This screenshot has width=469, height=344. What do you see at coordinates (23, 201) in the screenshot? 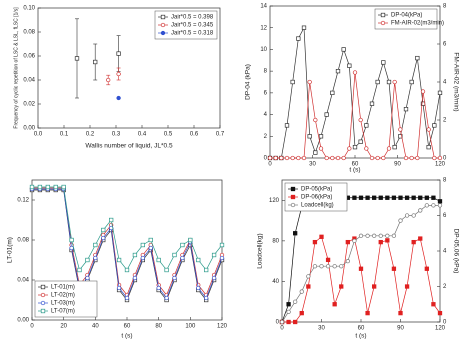
I see `y-tick-label: 0.12` at bounding box center [23, 201].